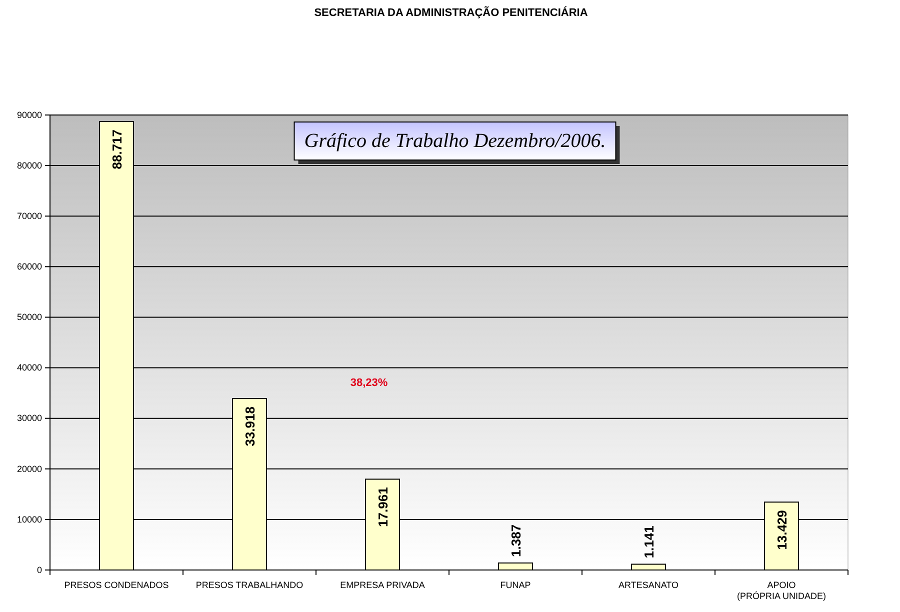 The height and width of the screenshot is (612, 900). What do you see at coordinates (455, 141) in the screenshot?
I see `text: Gráfico de Trabalho Dezembro/2006.` at bounding box center [455, 141].